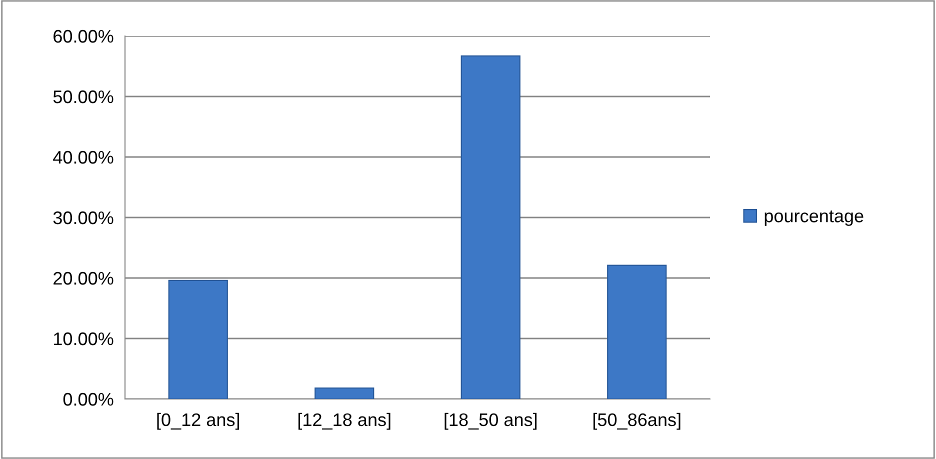  What do you see at coordinates (83, 97) in the screenshot?
I see `y-tick-label: 50.00%` at bounding box center [83, 97].